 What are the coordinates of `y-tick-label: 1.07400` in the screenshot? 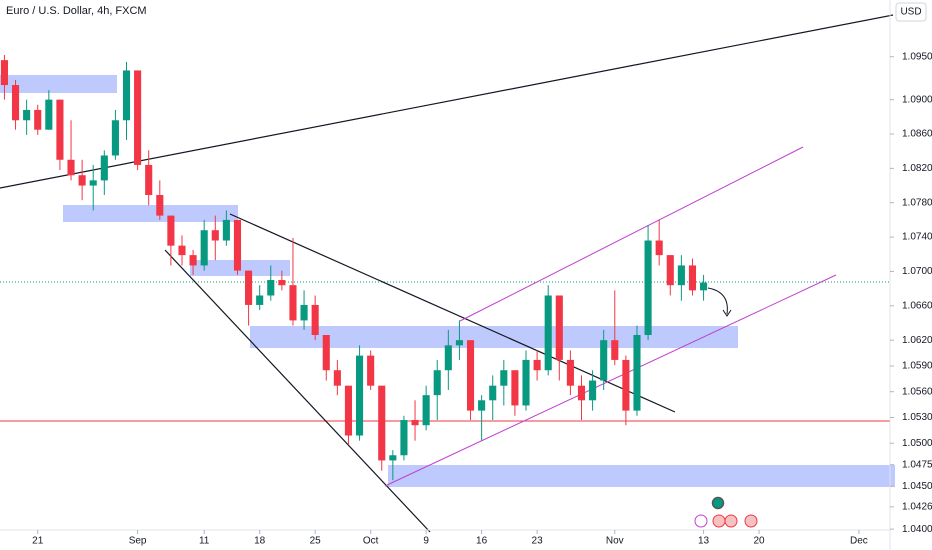 It's located at (917, 237).